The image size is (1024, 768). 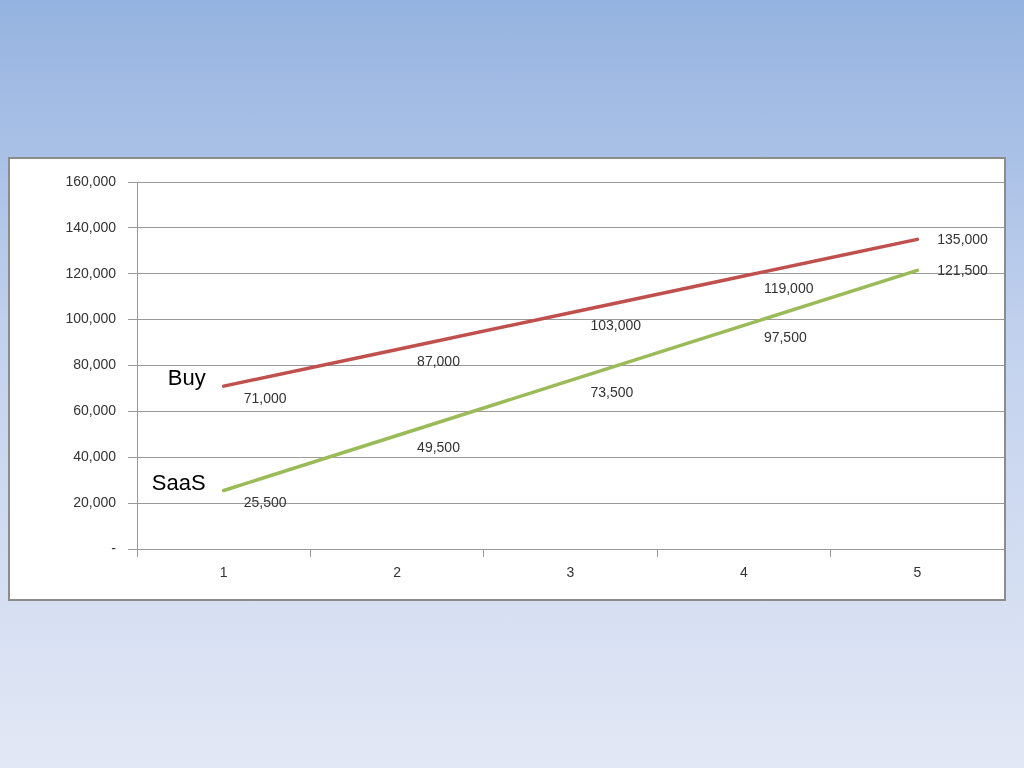 I want to click on data-label: 49,500, so click(x=439, y=447).